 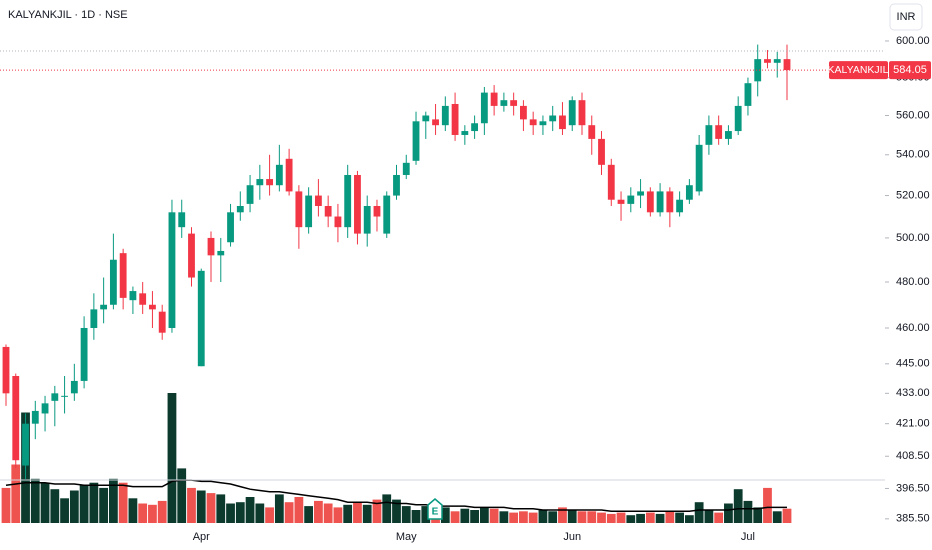 I want to click on x-tick-label: Jul, so click(x=748, y=537).